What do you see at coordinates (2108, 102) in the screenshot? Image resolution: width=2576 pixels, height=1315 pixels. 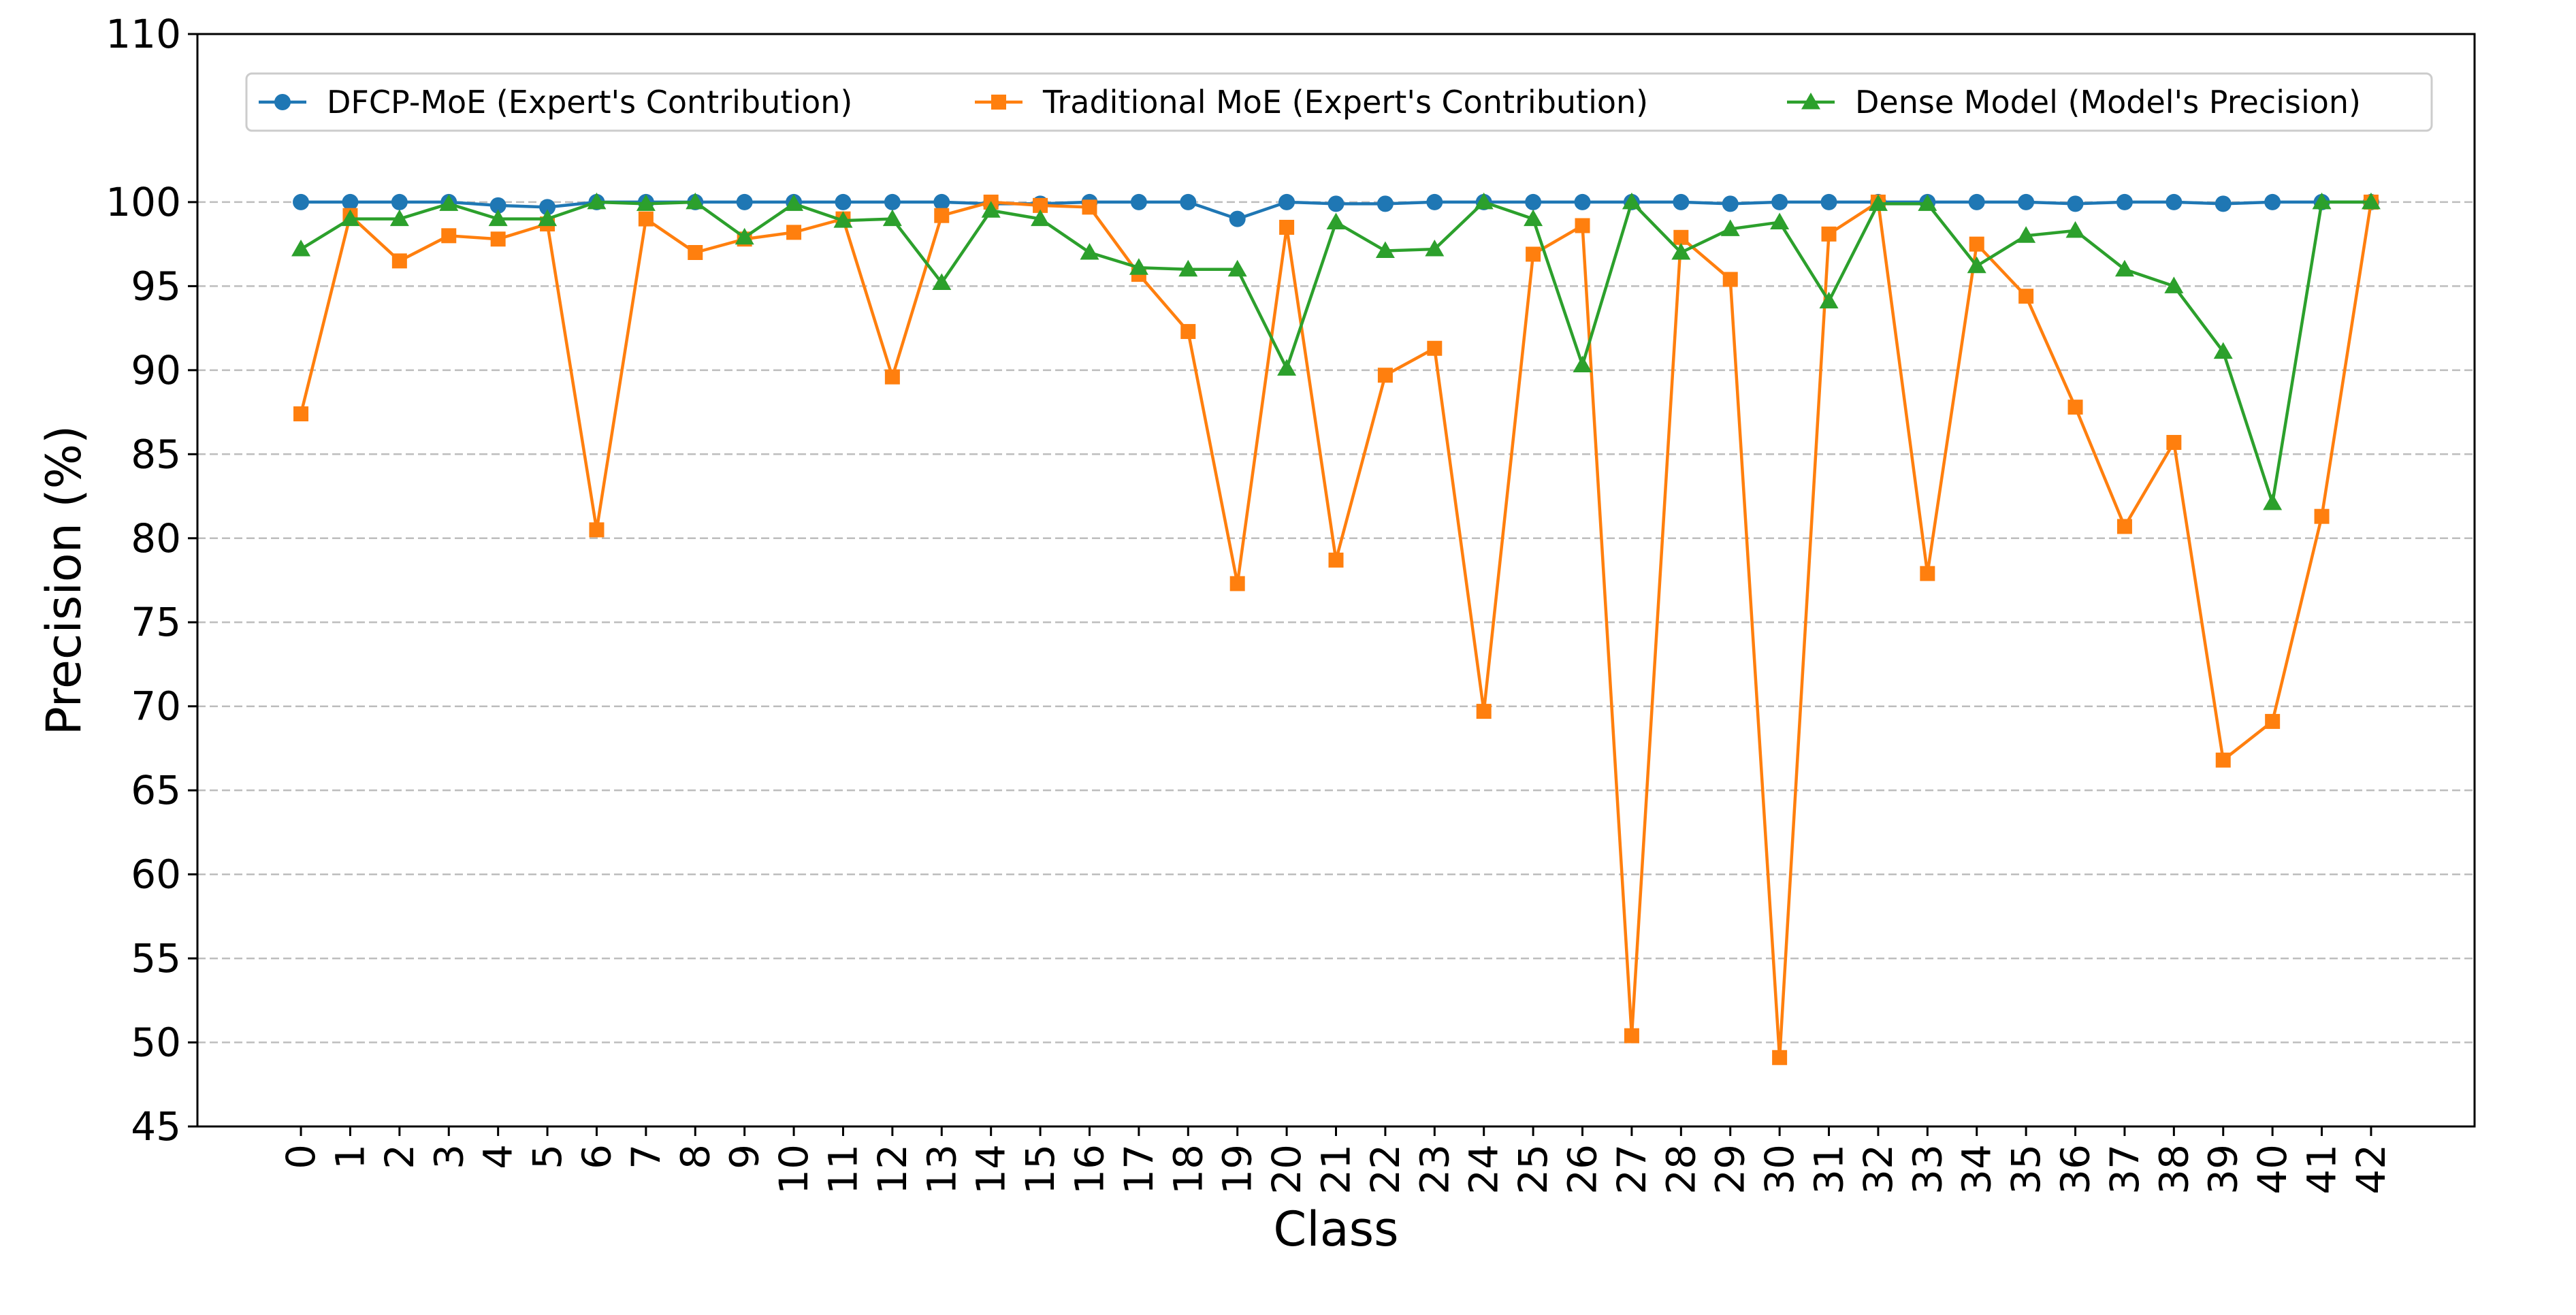 I see `legend-label: Dense Model (Model's Precision)` at bounding box center [2108, 102].